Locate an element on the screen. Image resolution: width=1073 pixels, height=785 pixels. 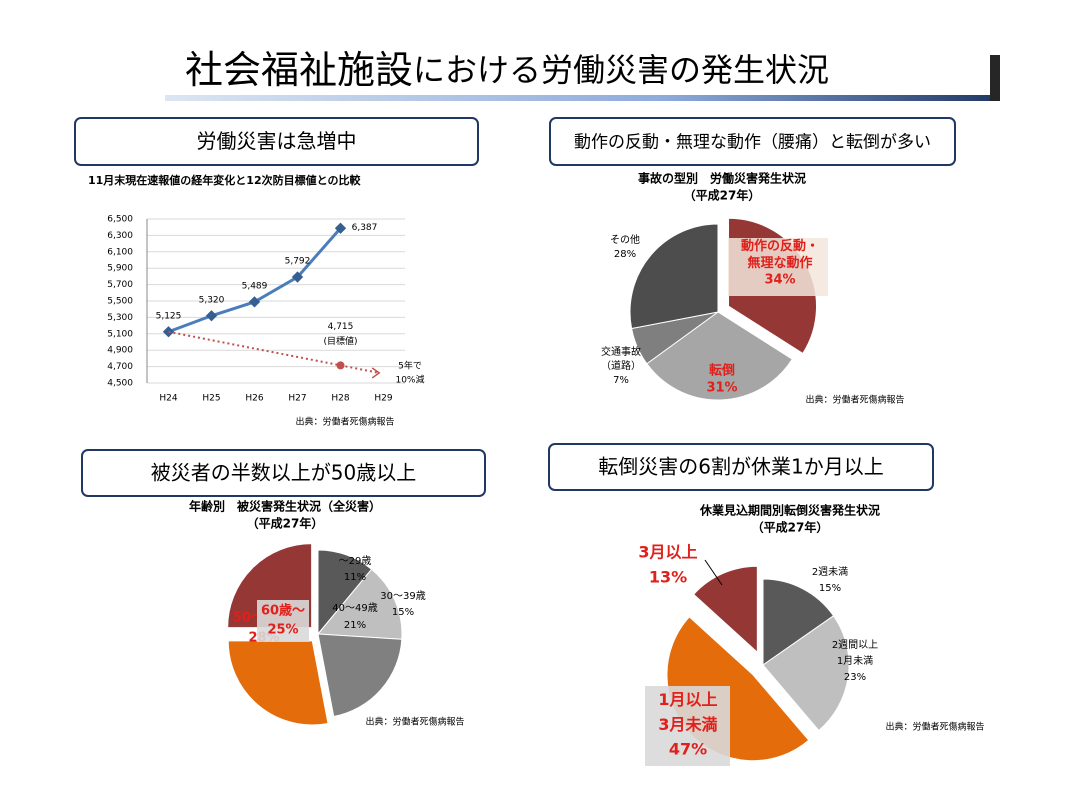
x-tick-label: H24 is located at coordinates (168, 399).